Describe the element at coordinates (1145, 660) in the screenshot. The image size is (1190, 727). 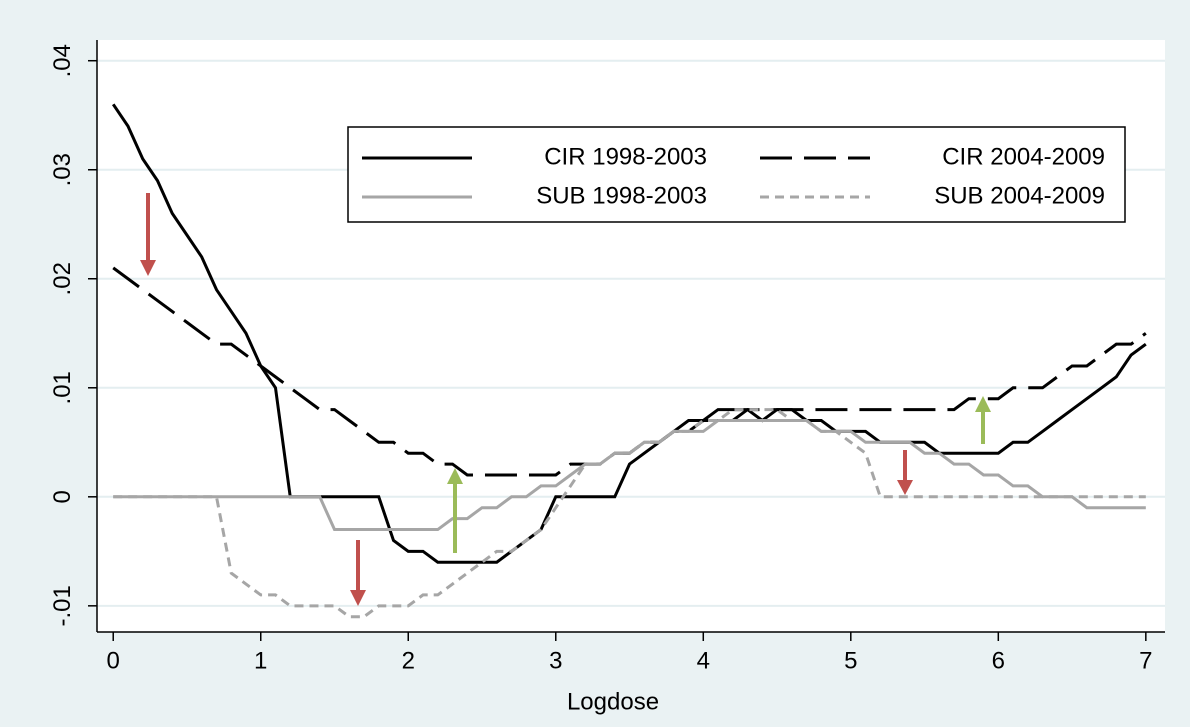
I see `x-tick-label: 7` at that location.